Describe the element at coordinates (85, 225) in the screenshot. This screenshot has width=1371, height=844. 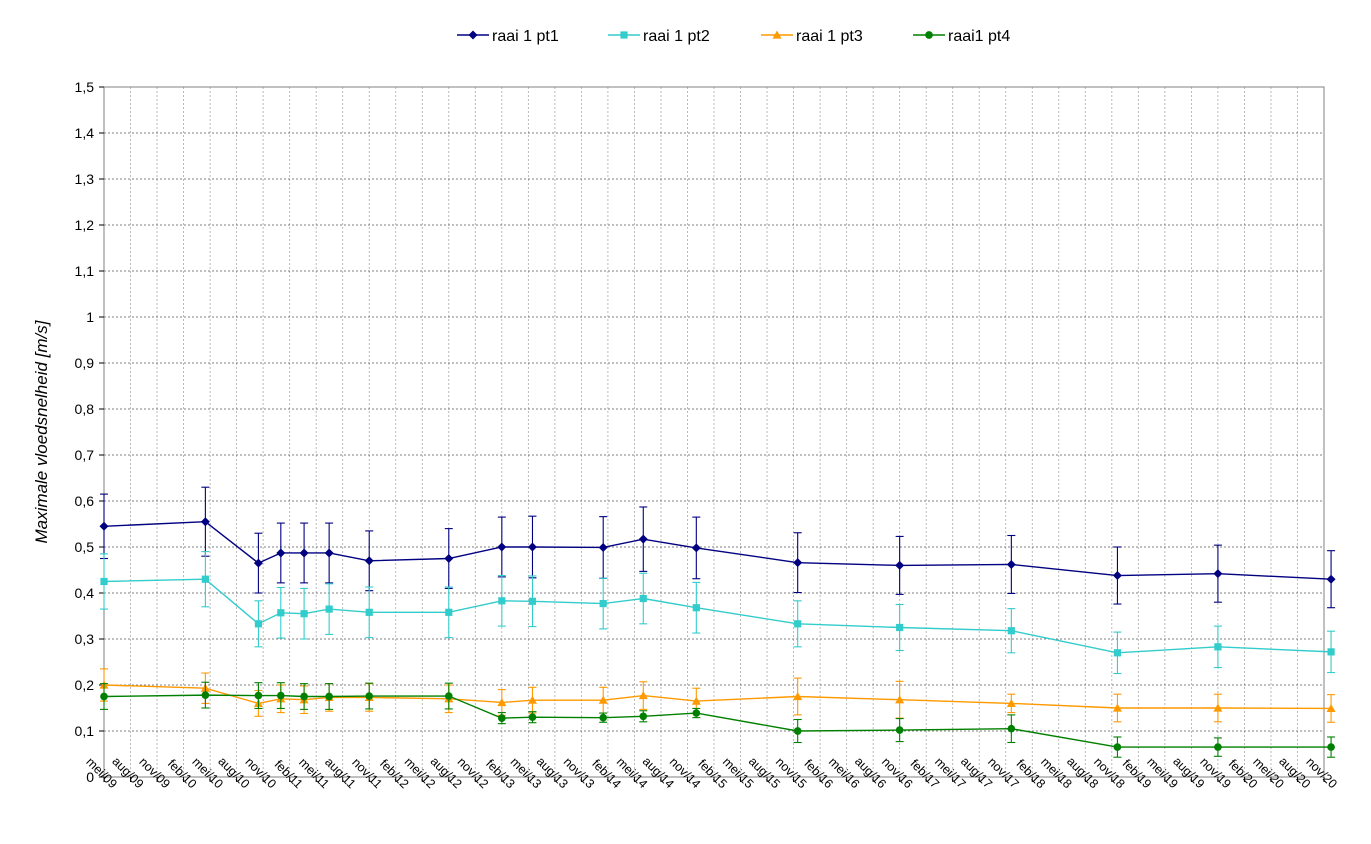
I see `y-tick-label: 1,2` at that location.